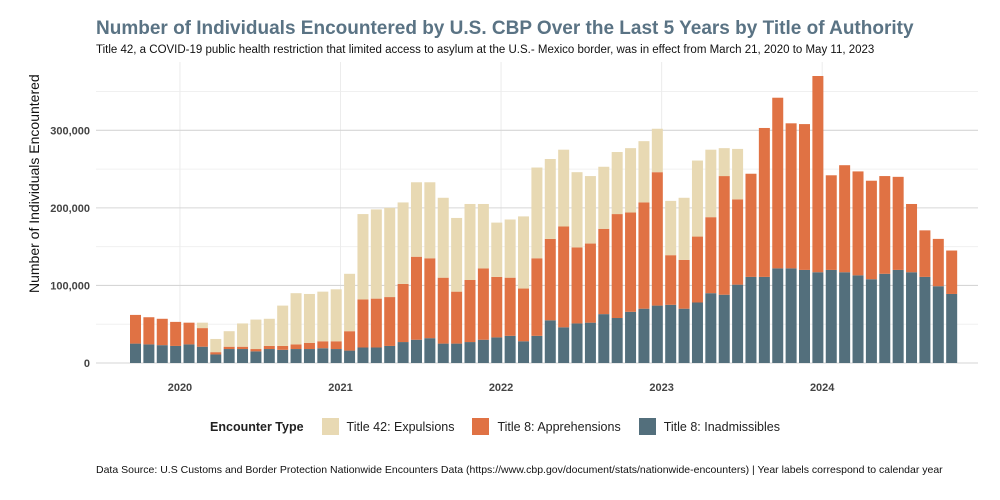  I want to click on y-tick-label: 100,000, so click(70, 286).